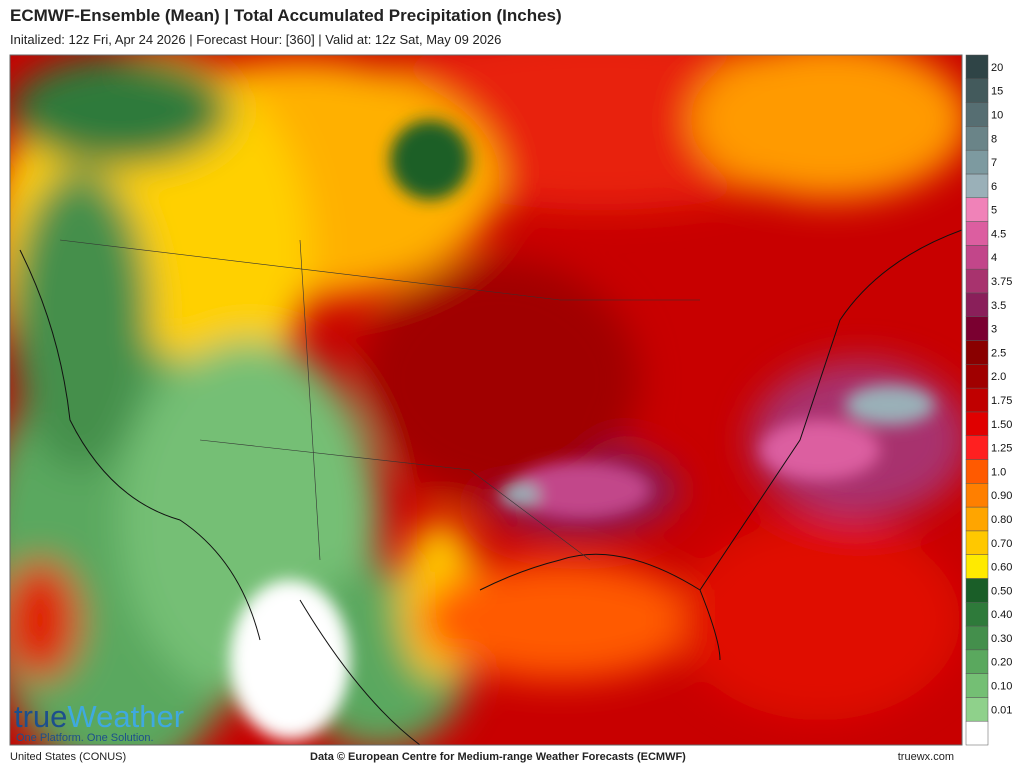 This screenshot has width=1024, height=768. I want to click on legend-label: 4.5, so click(998, 234).